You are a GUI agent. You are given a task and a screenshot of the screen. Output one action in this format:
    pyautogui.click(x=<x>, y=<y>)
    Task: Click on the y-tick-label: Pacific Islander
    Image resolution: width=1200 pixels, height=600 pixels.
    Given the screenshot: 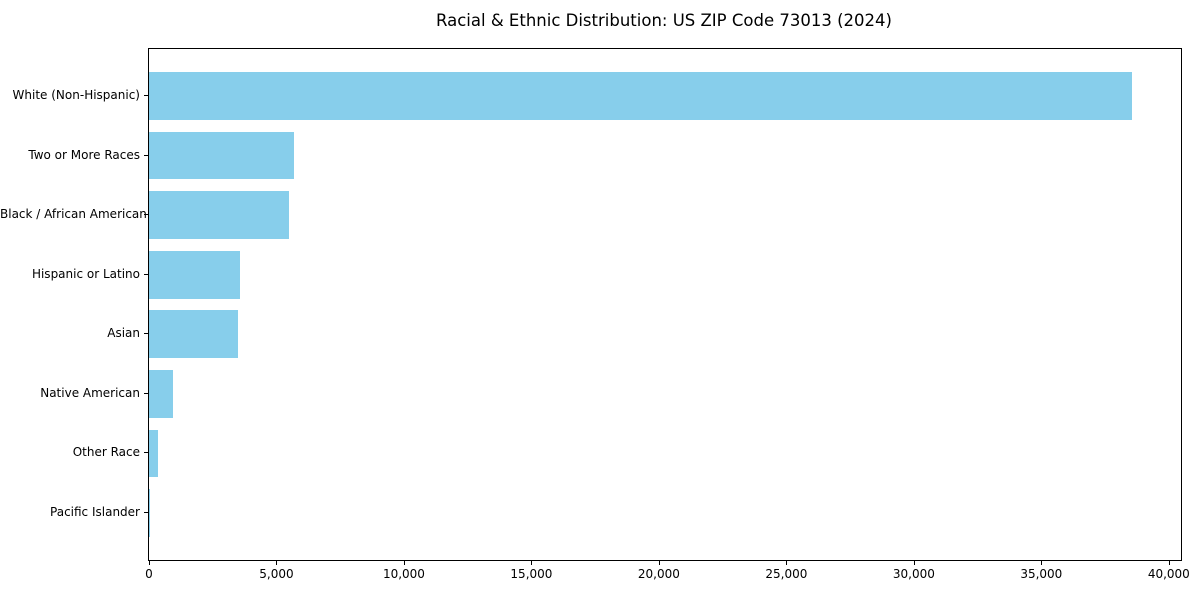 What is the action you would take?
    pyautogui.click(x=95, y=511)
    